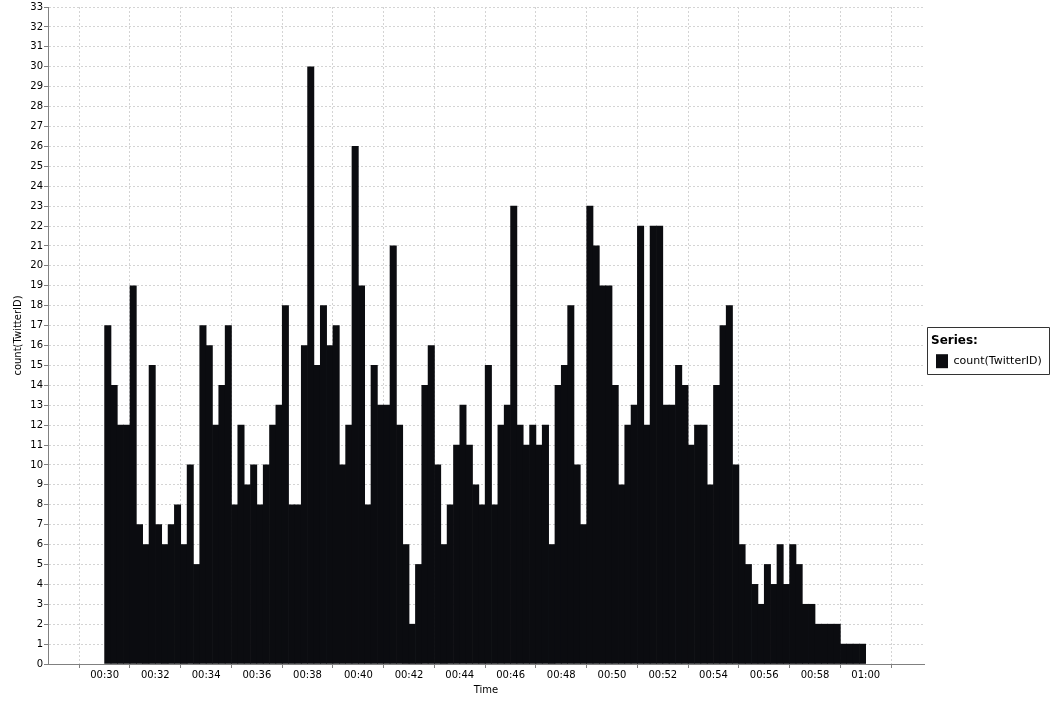  I want to click on y-tick-label: 14, so click(36, 384).